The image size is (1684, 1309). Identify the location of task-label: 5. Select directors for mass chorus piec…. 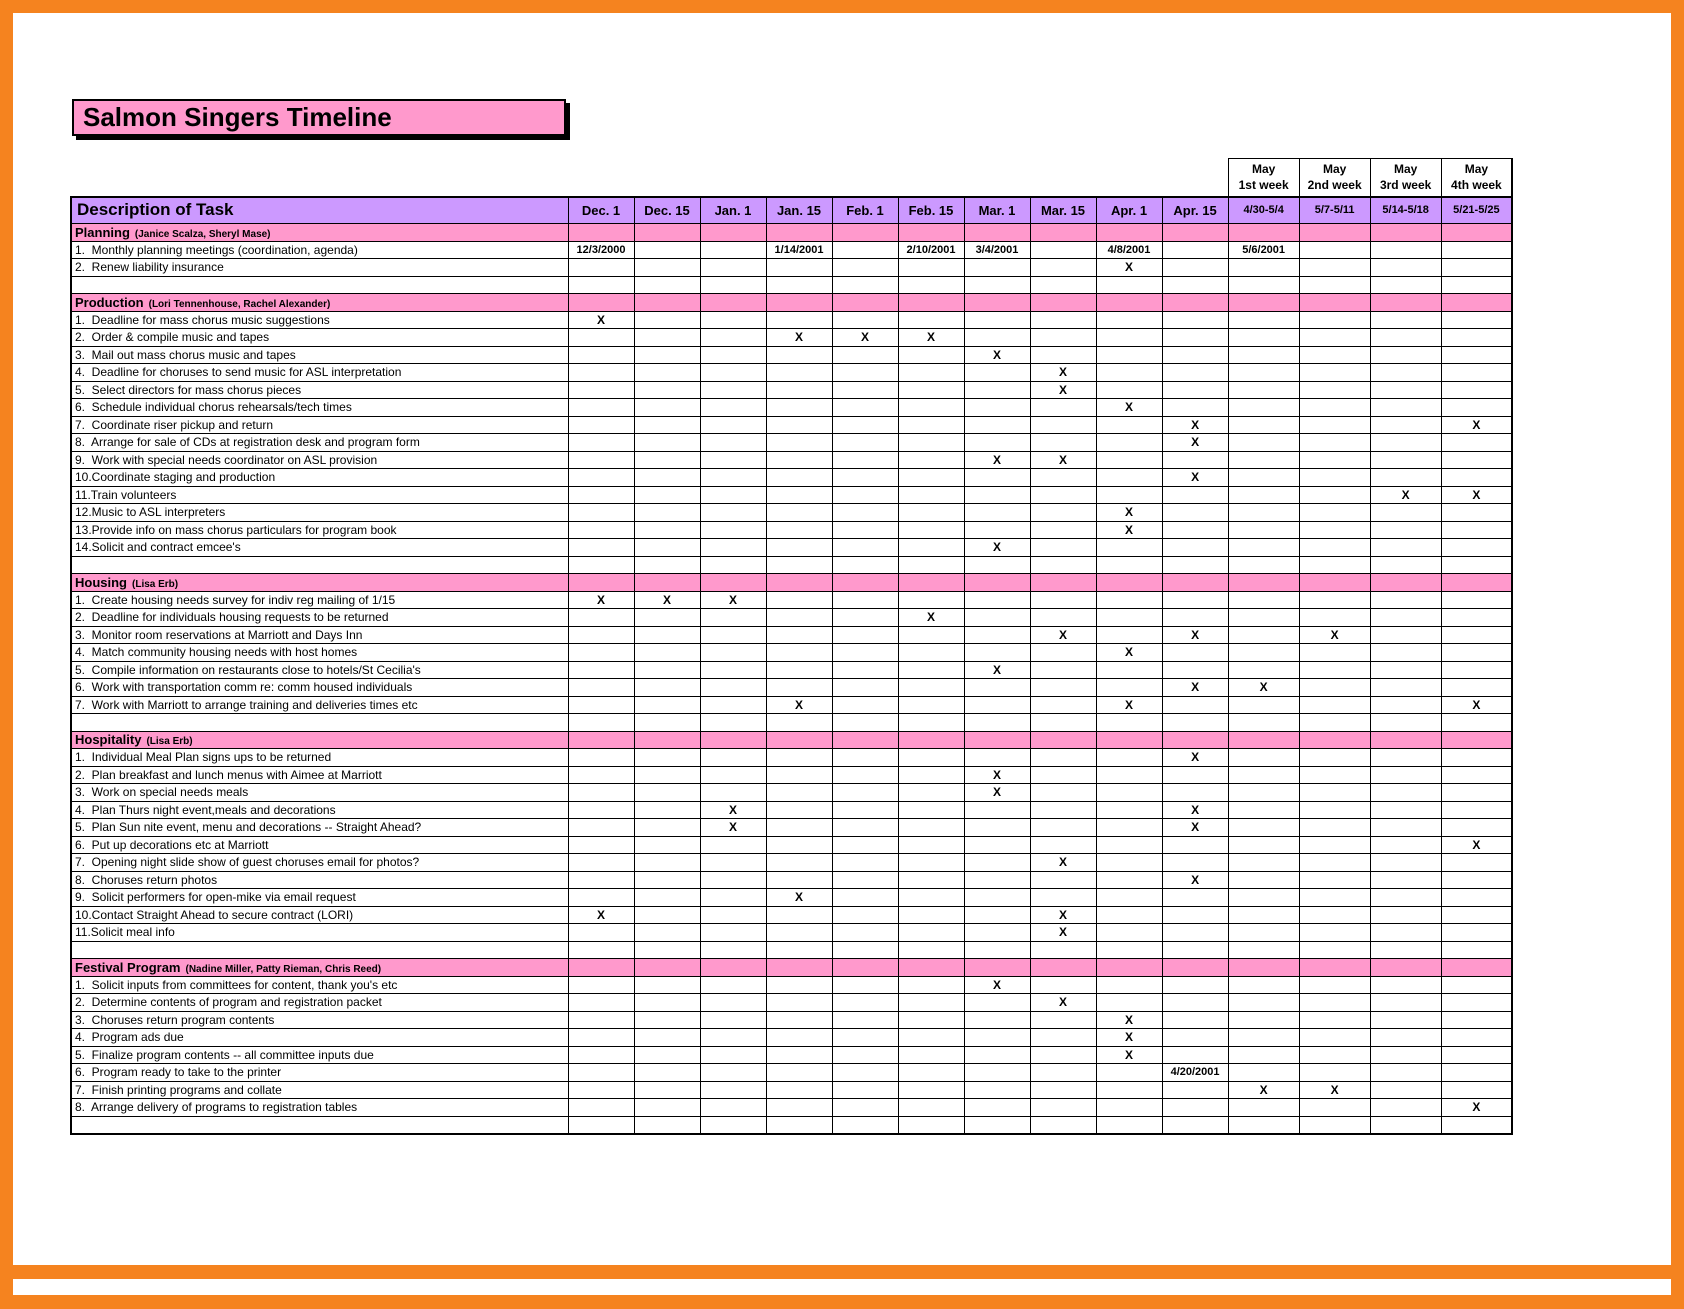
(319, 389).